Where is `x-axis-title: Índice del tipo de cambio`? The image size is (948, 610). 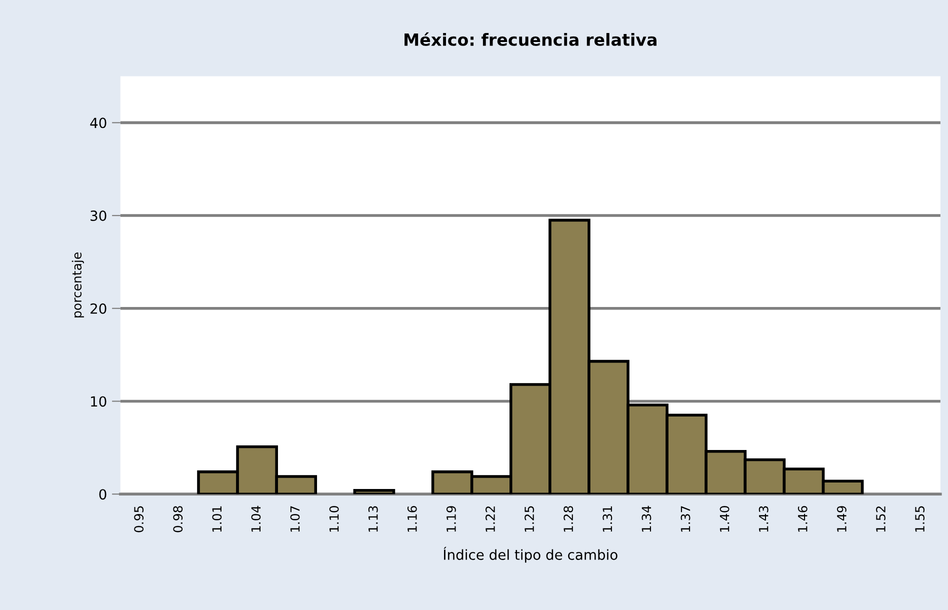
x-axis-title: Índice del tipo de cambio is located at coordinates (531, 554).